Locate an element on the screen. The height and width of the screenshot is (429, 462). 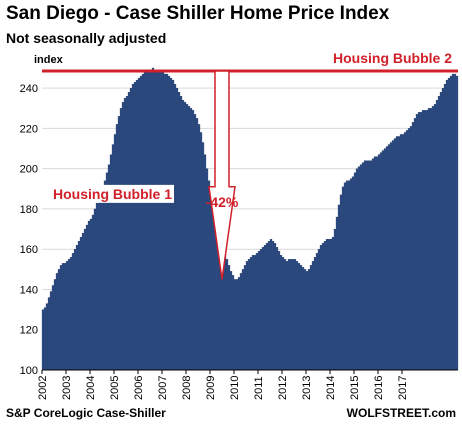
bubble1-label: Housing Bubble 1 is located at coordinates (112, 194).